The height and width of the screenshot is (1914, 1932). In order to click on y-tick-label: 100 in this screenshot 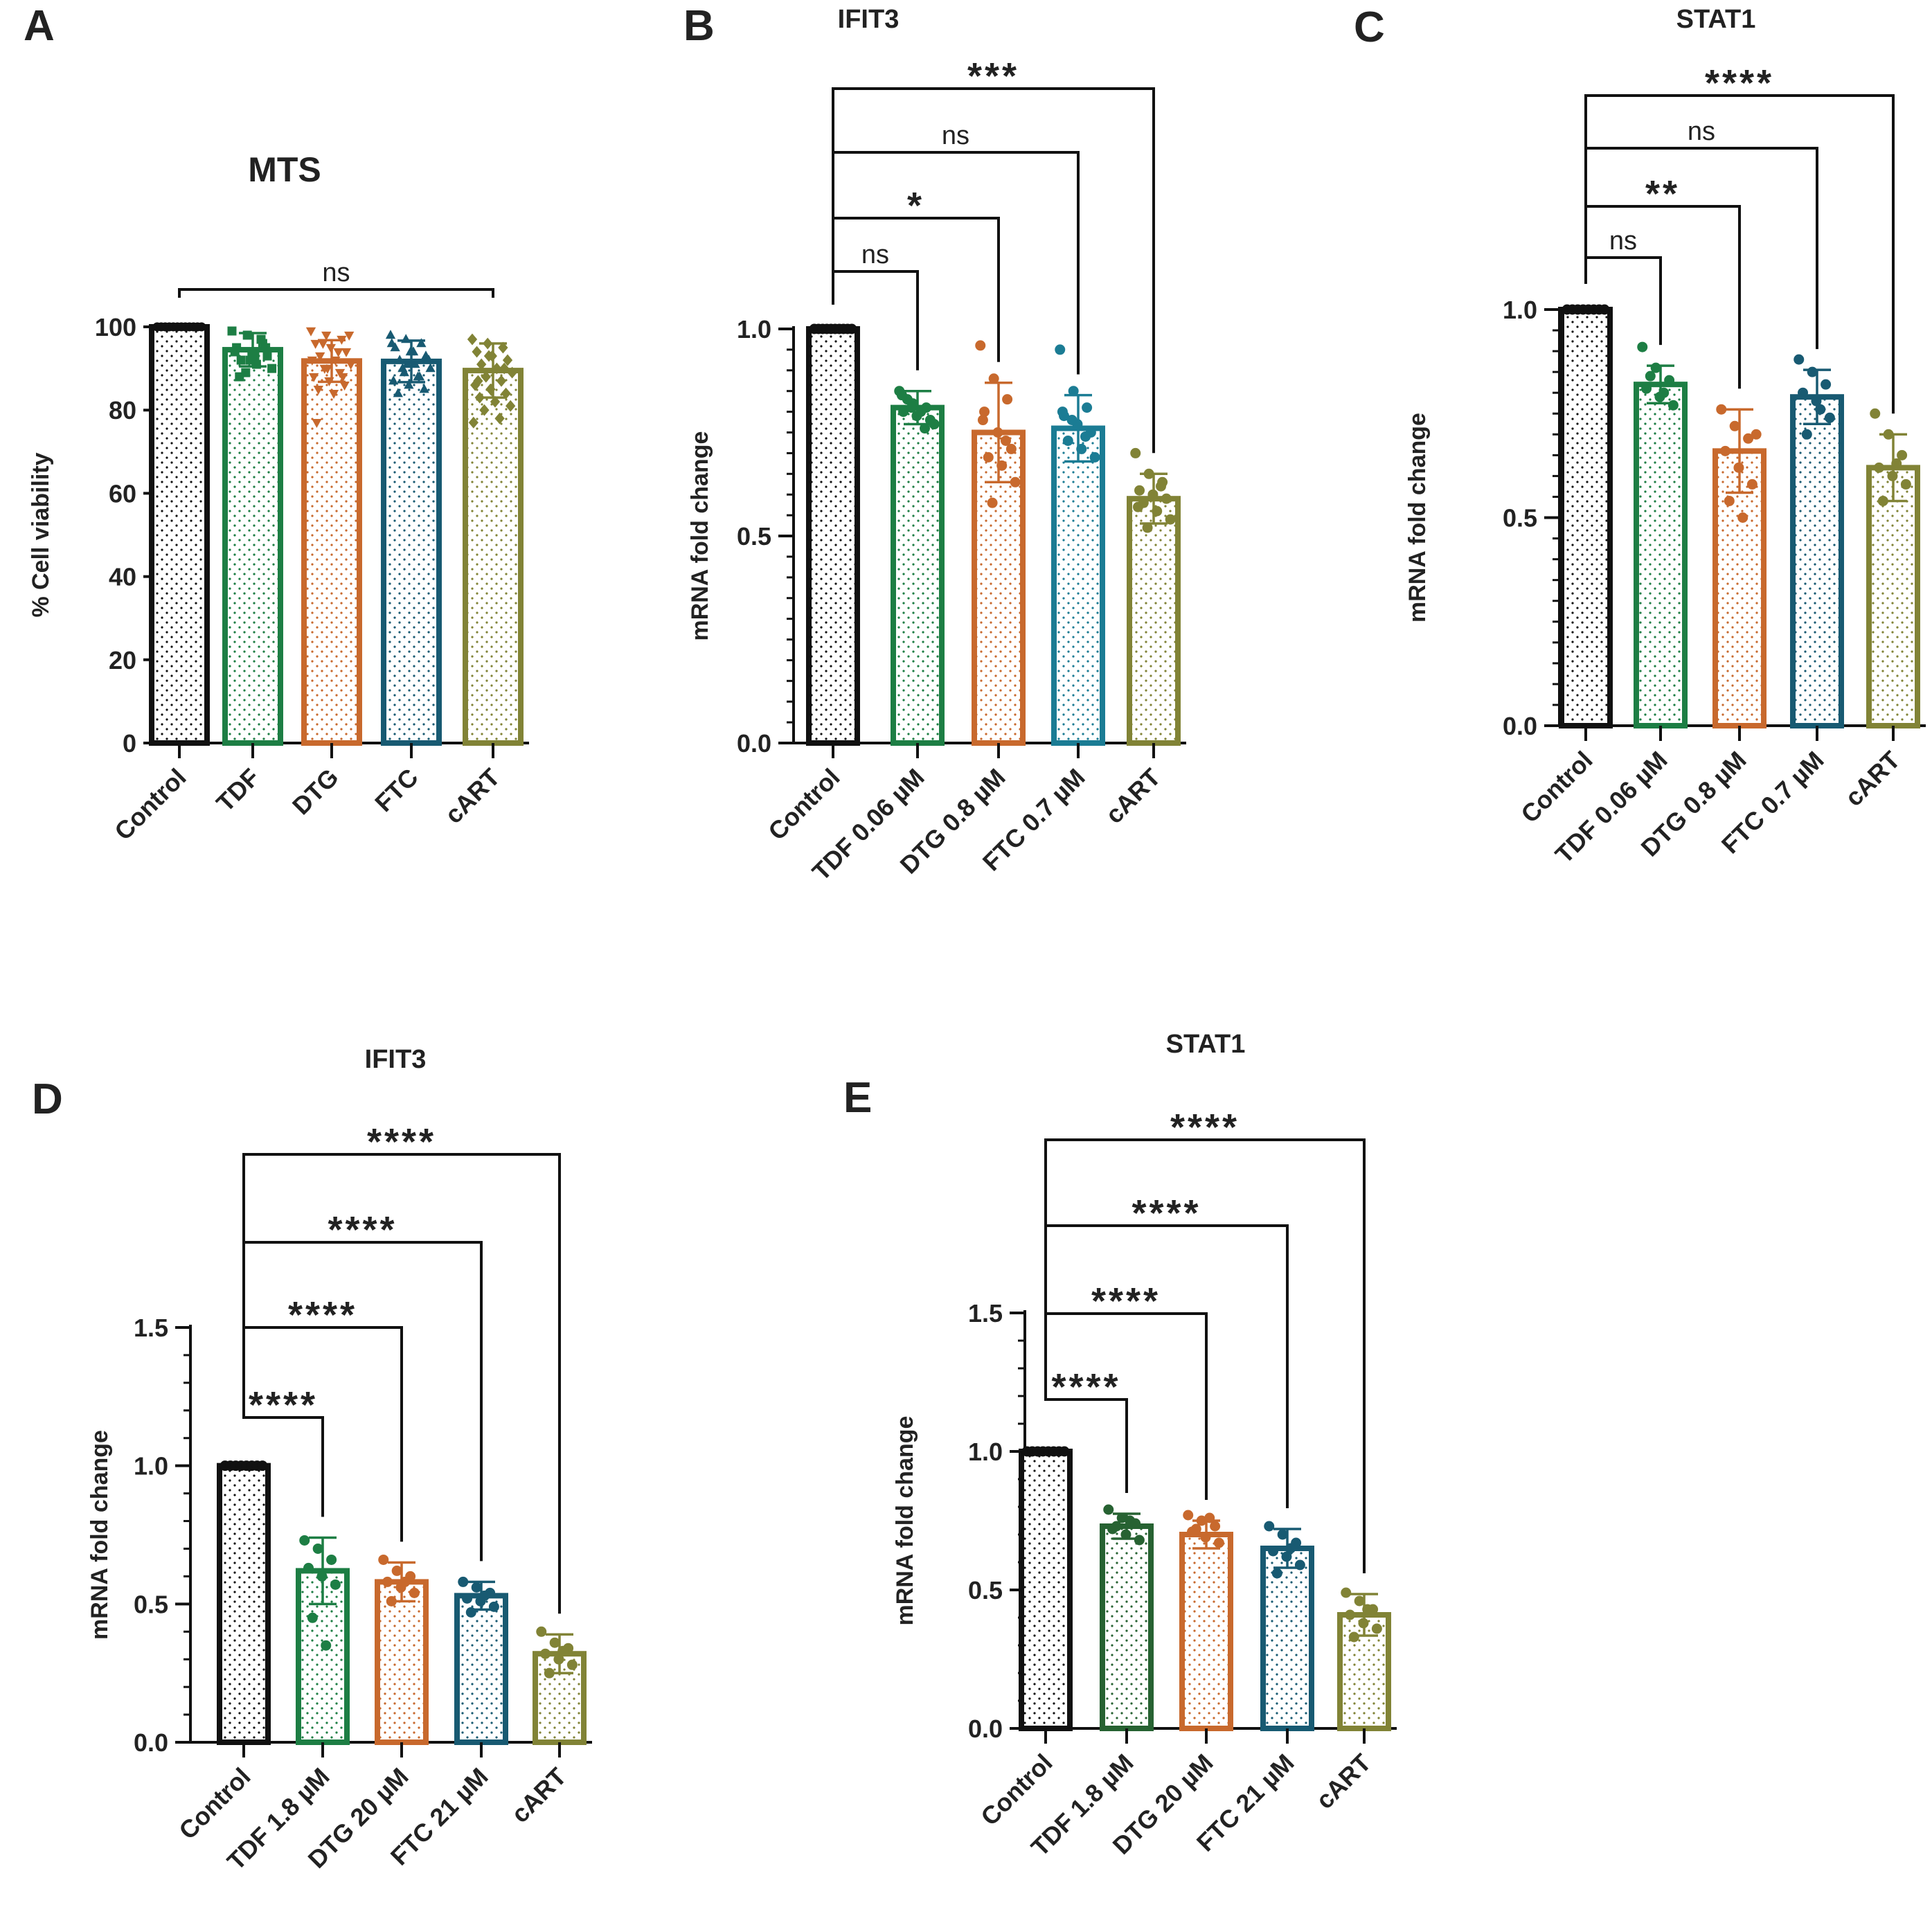, I will do `click(115, 327)`.